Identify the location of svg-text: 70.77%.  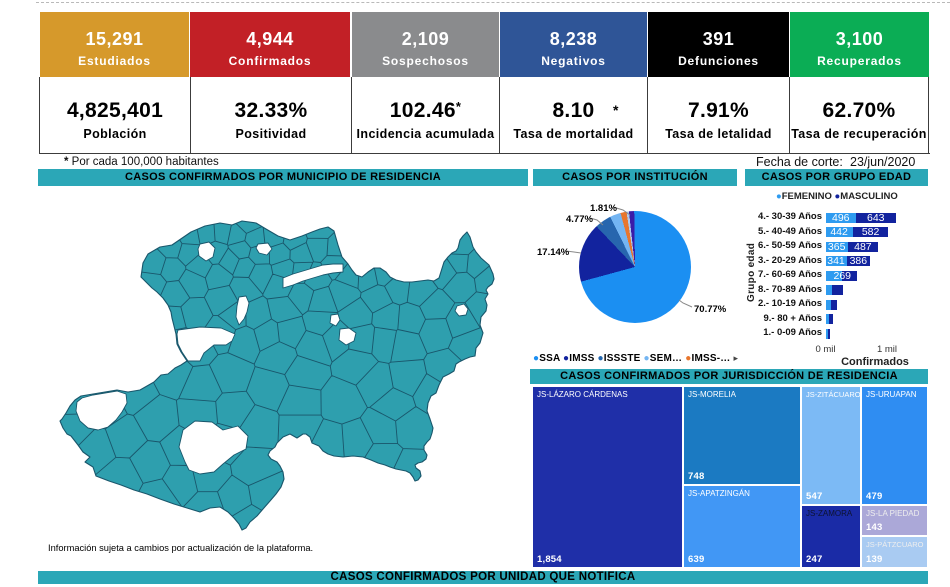
(710, 309).